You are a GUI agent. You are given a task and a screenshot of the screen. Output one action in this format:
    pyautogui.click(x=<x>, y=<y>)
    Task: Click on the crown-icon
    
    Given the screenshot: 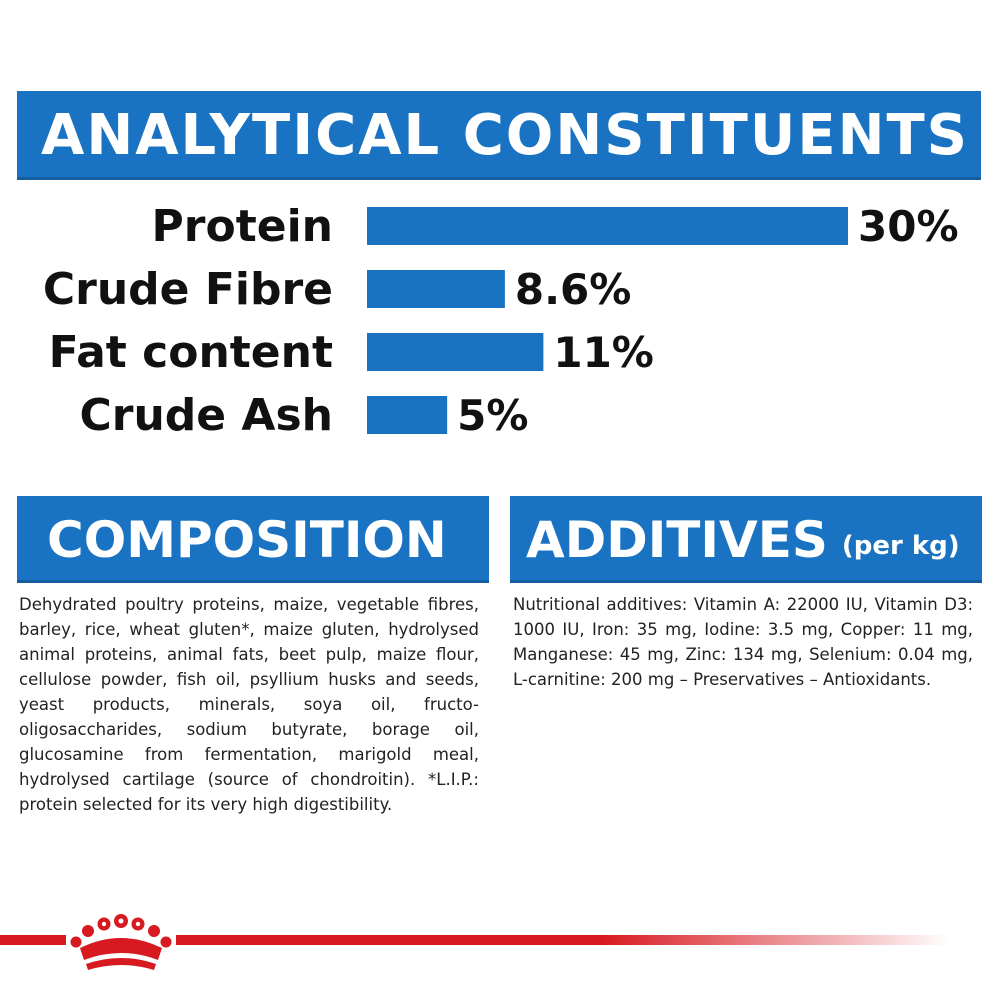 What is the action you would take?
    pyautogui.click(x=121, y=943)
    